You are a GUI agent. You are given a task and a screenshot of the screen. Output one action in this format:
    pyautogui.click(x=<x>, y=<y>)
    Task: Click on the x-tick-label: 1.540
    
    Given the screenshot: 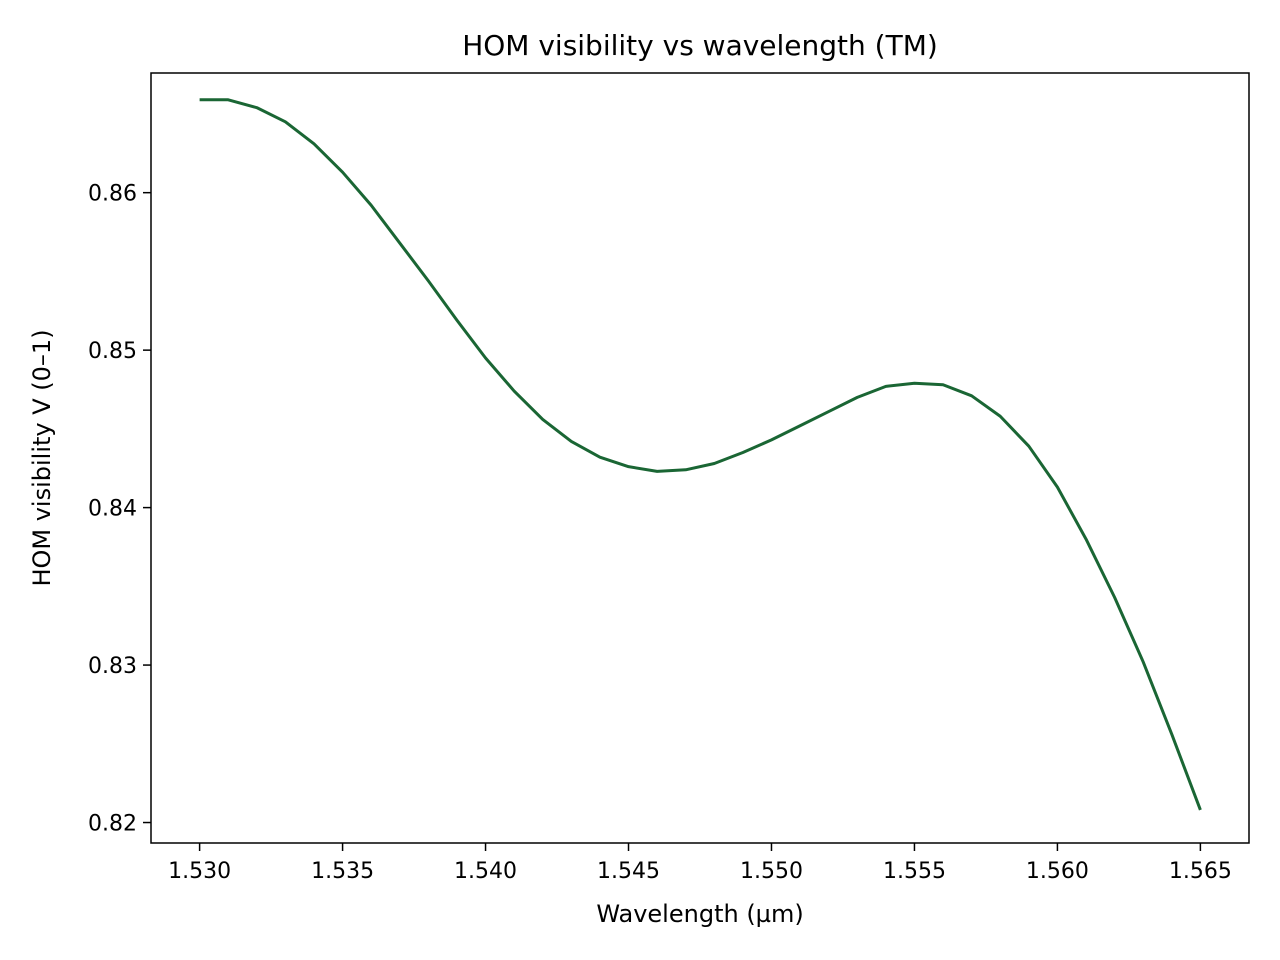 What is the action you would take?
    pyautogui.click(x=485, y=871)
    